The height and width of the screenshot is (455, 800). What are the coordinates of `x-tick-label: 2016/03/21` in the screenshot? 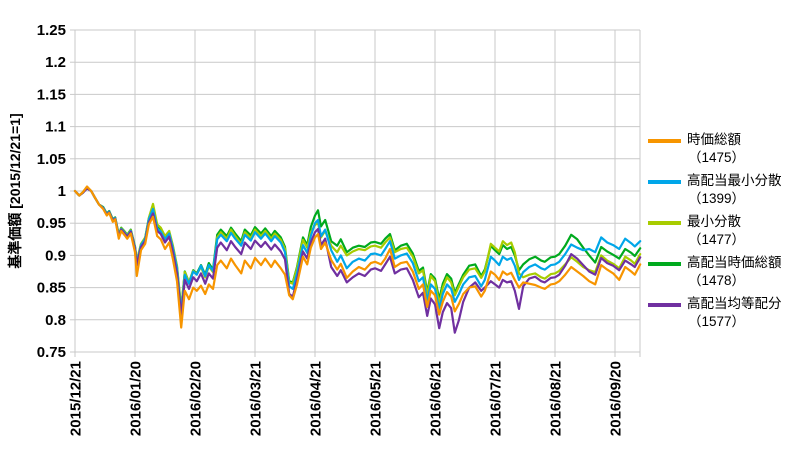 It's located at (256, 398).